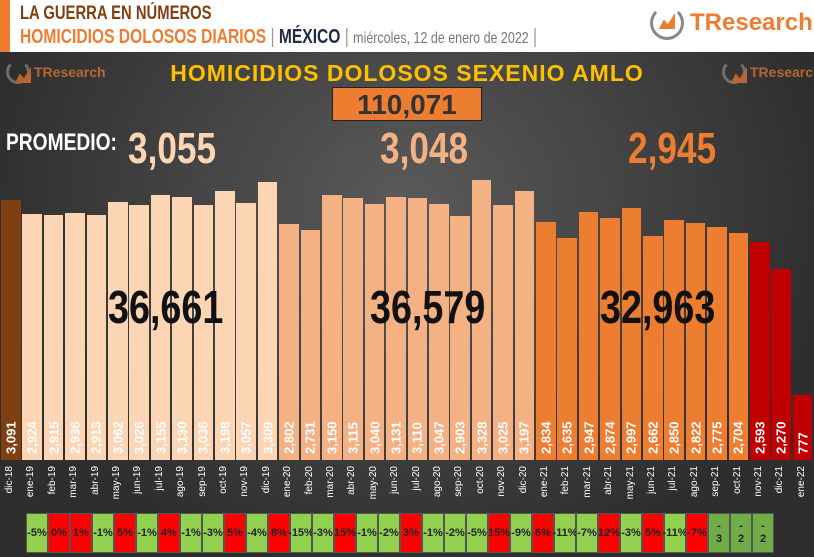 Image resolution: width=814 pixels, height=557 pixels. I want to click on change-cell: 0%, so click(59, 533).